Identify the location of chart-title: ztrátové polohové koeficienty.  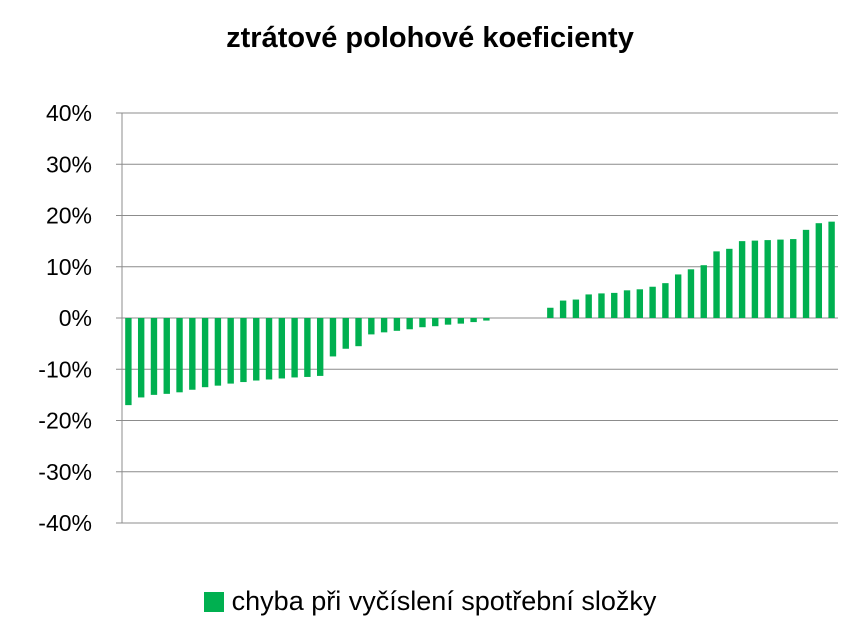
(430, 38).